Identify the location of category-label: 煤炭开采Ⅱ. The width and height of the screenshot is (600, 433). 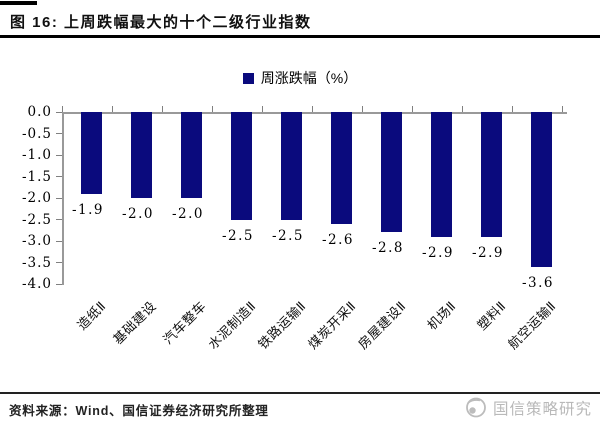
(332, 325).